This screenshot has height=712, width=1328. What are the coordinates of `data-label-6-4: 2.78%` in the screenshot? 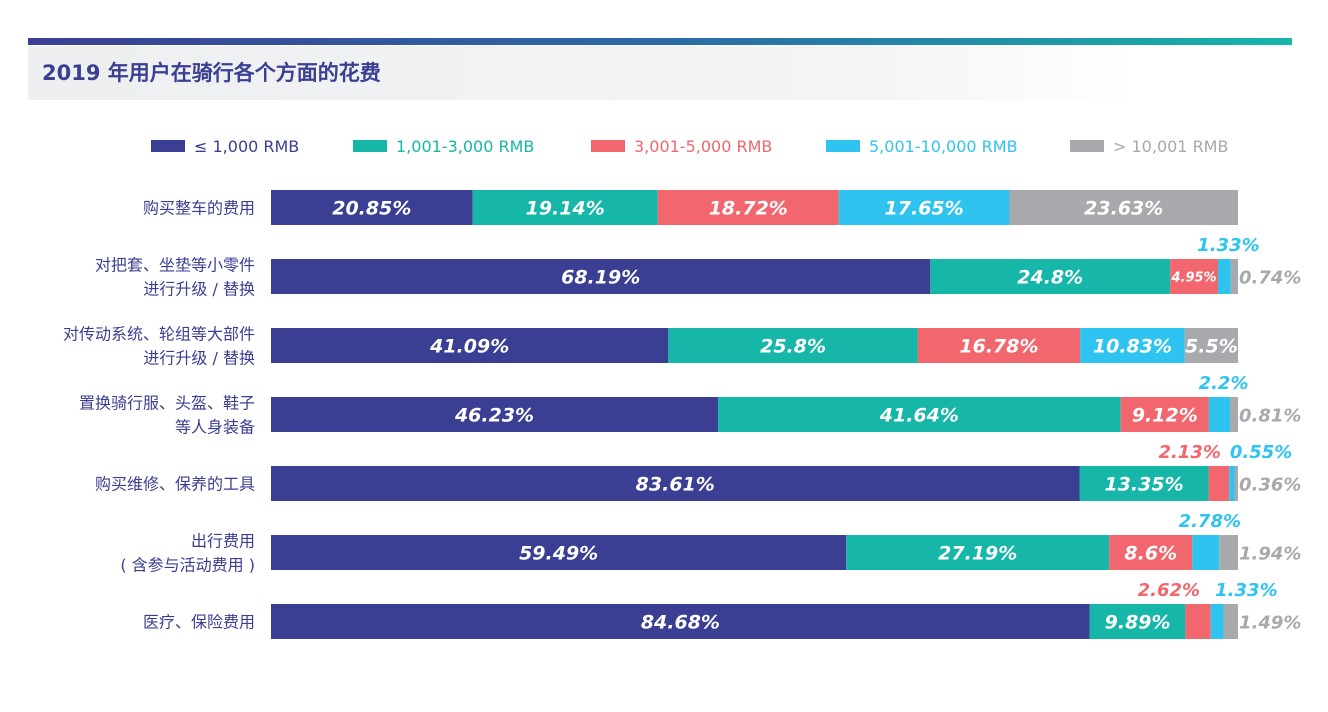 It's located at (1210, 521).